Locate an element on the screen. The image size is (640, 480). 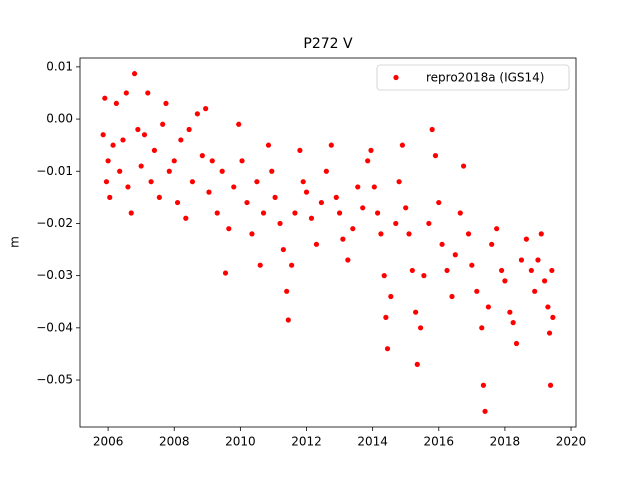
chart-title: P272 V is located at coordinates (328, 44).